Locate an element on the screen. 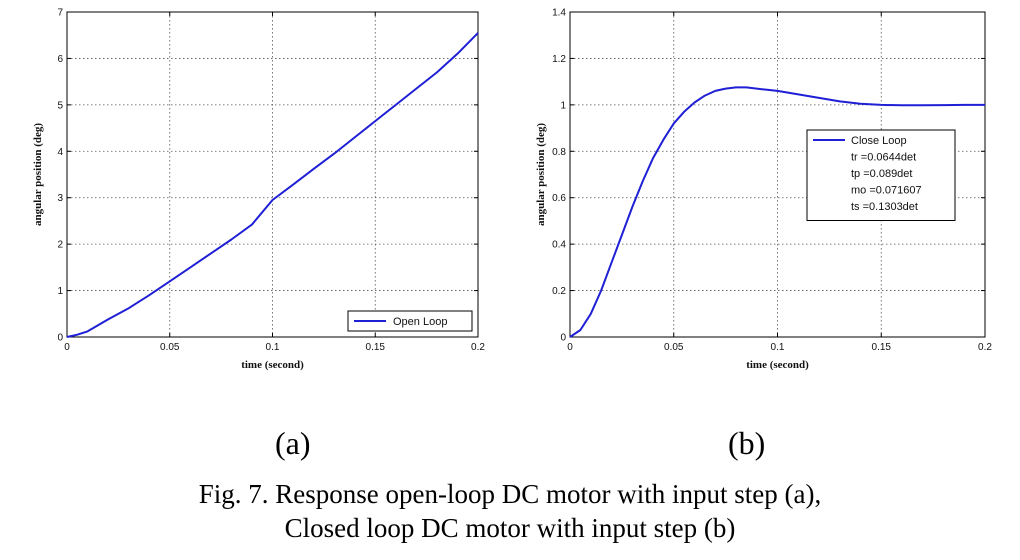 This screenshot has height=560, width=1020. legend-entry: ts =0.1303det is located at coordinates (884, 207).